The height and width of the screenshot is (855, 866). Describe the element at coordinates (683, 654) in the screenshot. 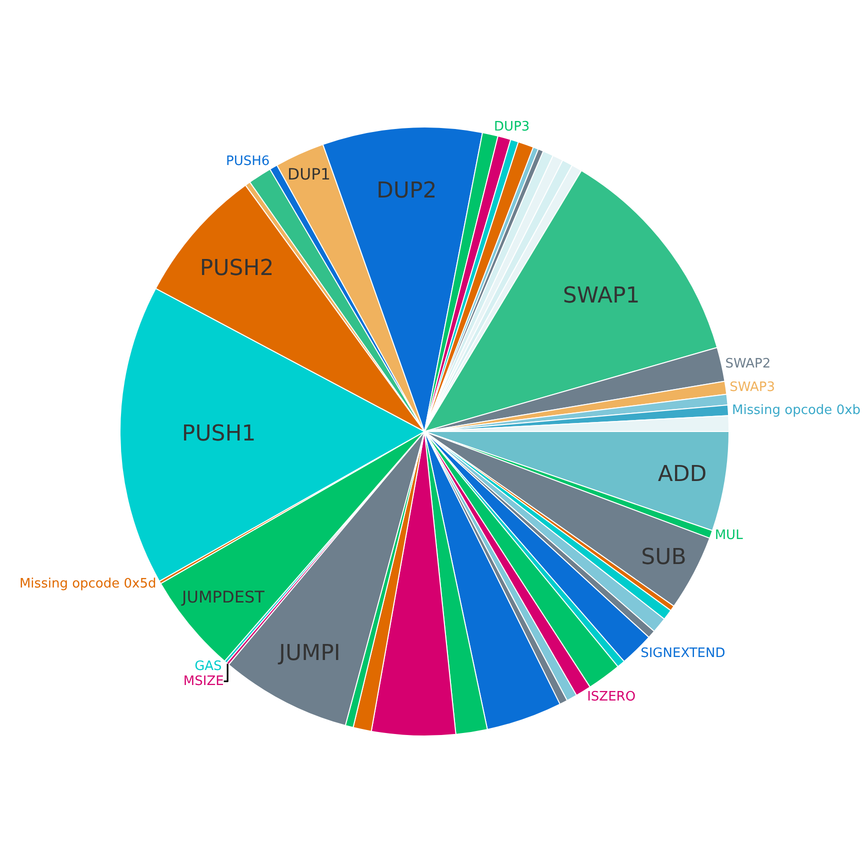

I see `slice-label: SIGNEXTEND` at that location.